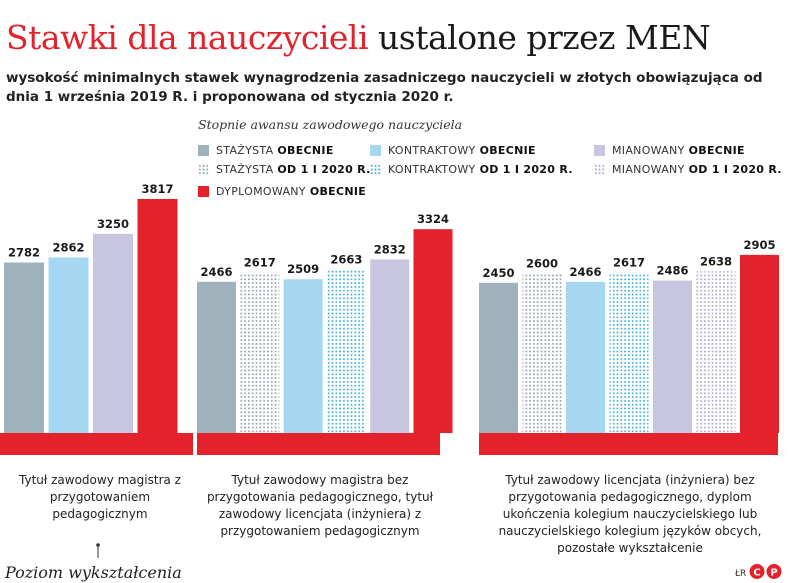 The height and width of the screenshot is (583, 788). I want to click on bar-value-label: 3817, so click(157, 189).